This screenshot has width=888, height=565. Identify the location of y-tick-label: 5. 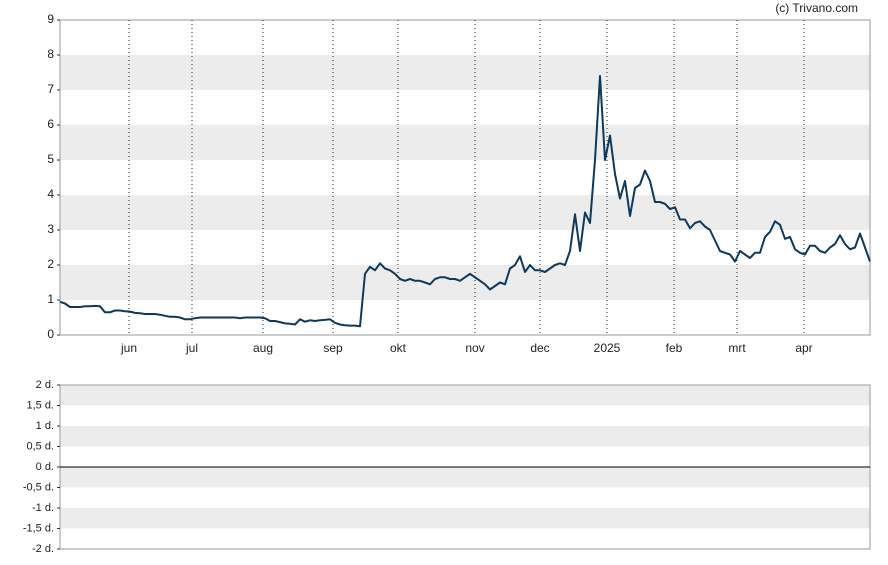
(50, 159).